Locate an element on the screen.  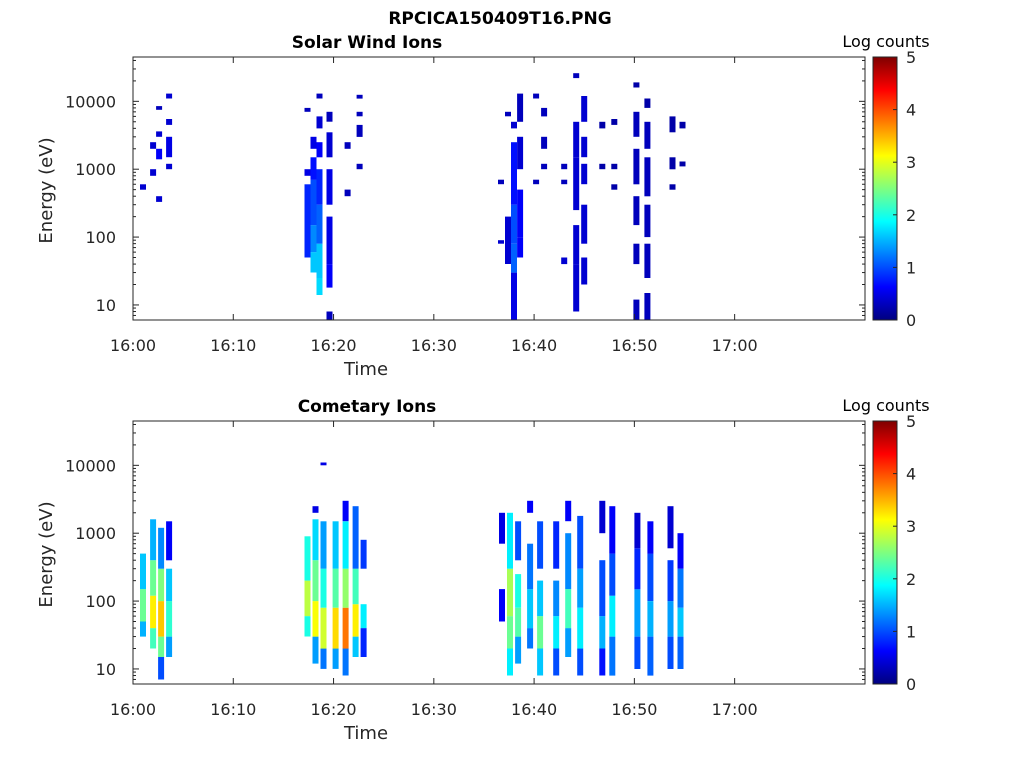
y-tick-label: 10000 is located at coordinates (90, 101).